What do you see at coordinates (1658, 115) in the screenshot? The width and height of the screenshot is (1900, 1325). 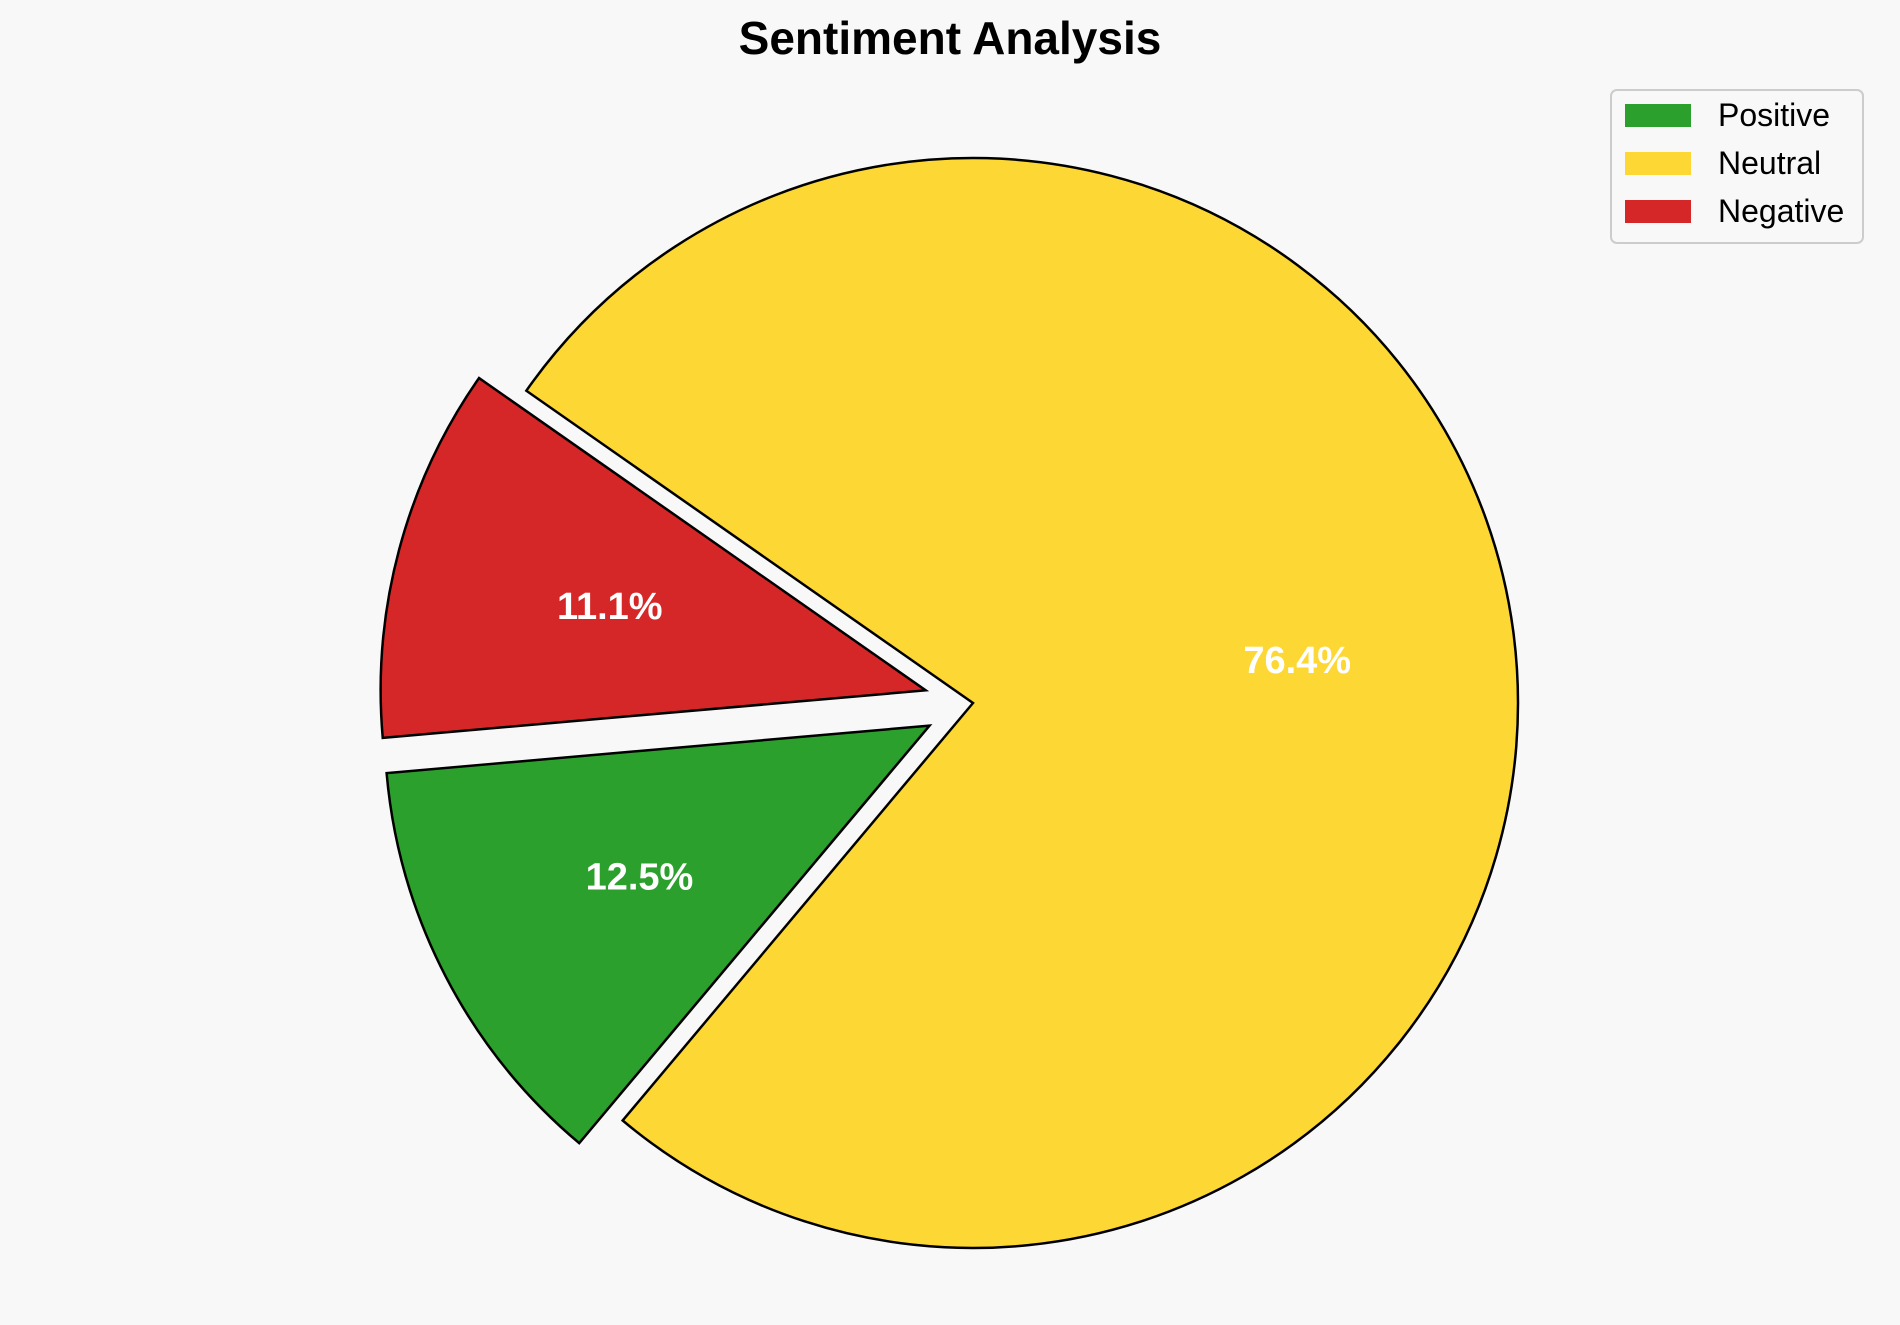 I see `legend-swatch-positive` at bounding box center [1658, 115].